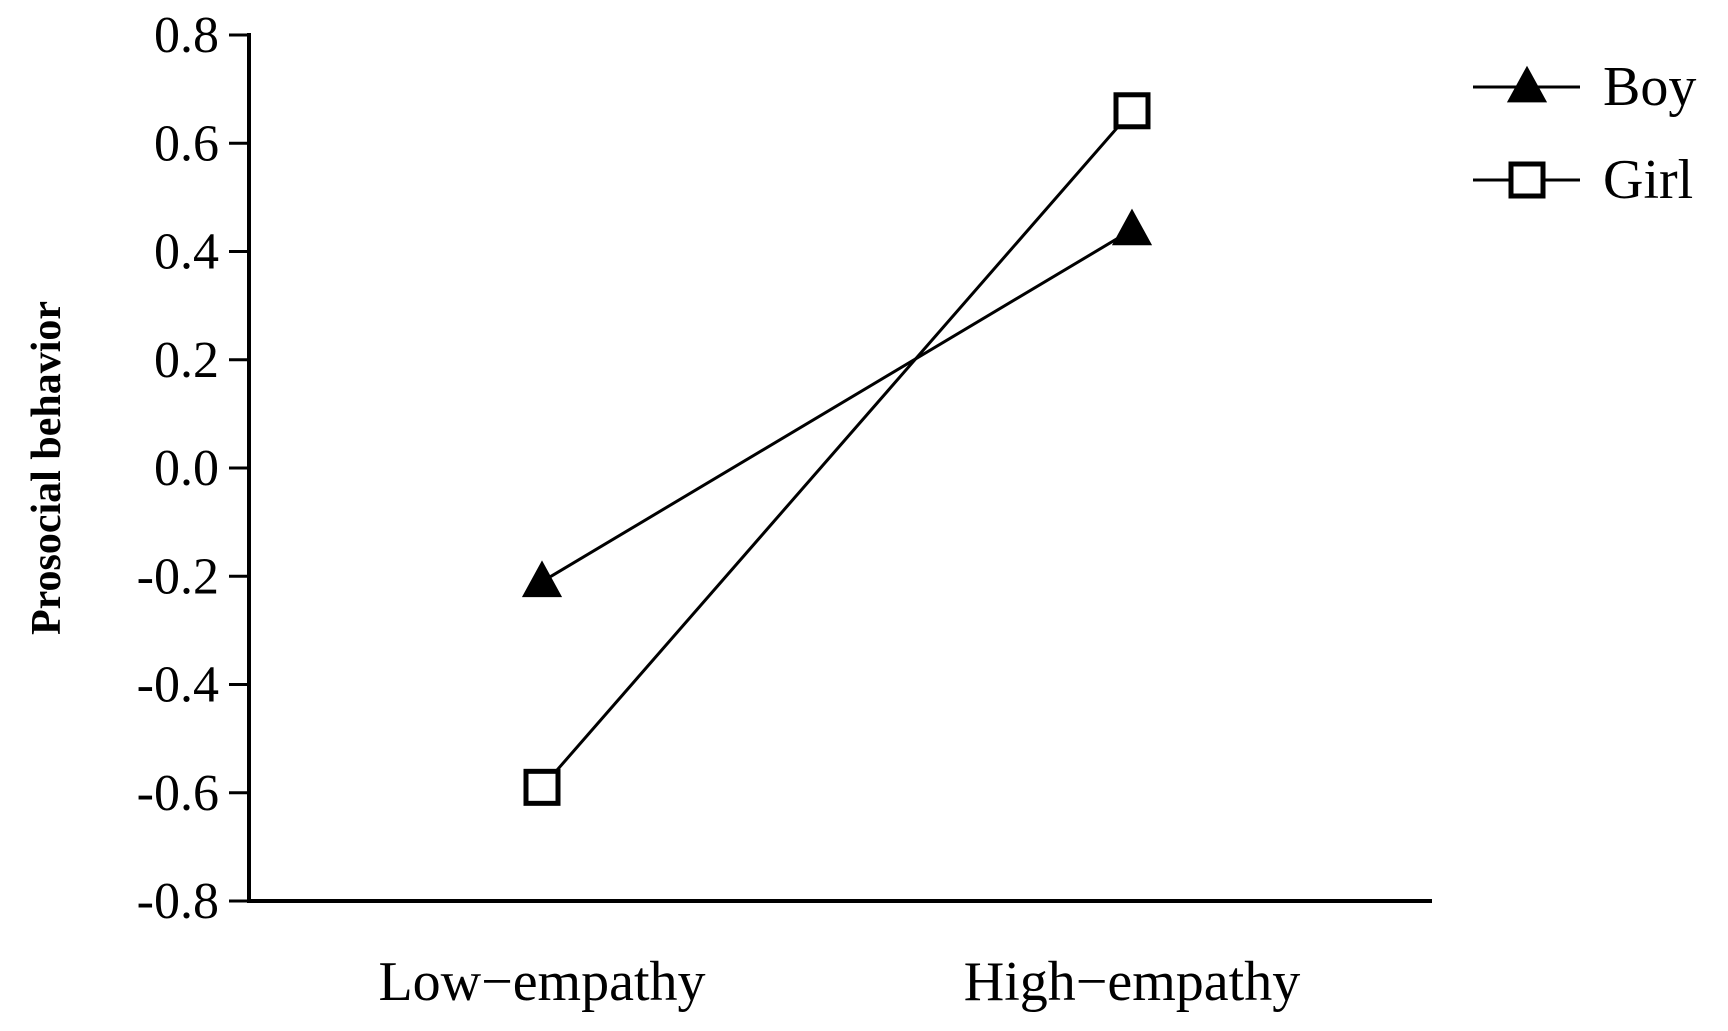  Describe the element at coordinates (178, 576) in the screenshot. I see `y-tick-label: -0.2` at that location.